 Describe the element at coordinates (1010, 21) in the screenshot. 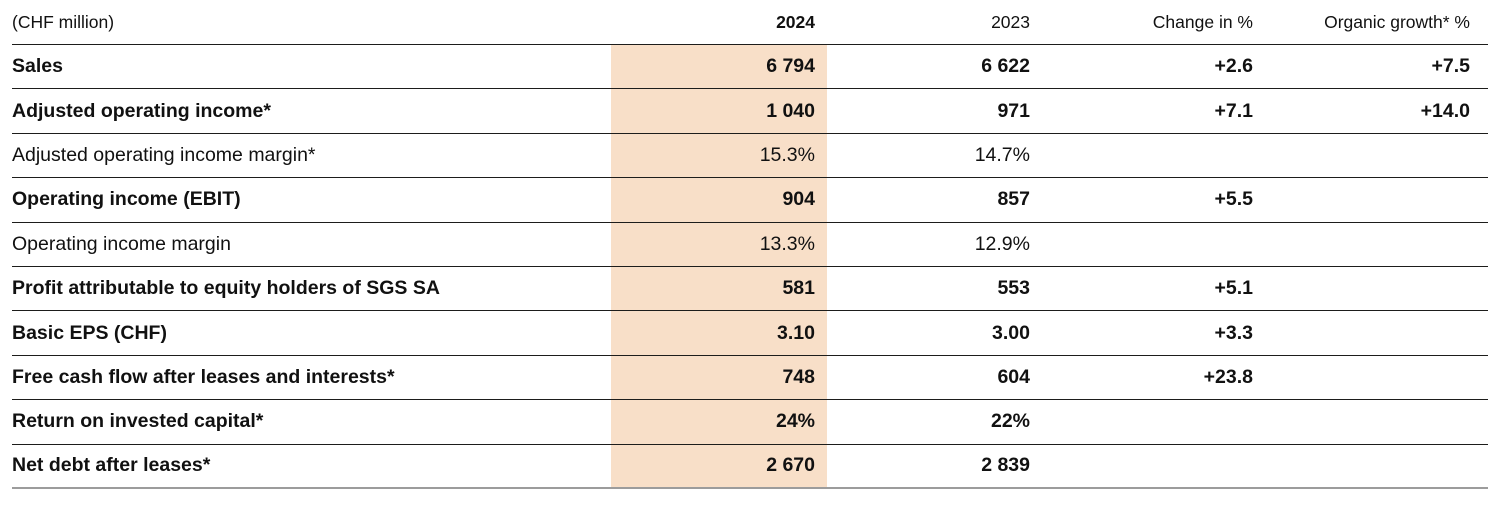

I see `column-header-2023: 2023` at that location.